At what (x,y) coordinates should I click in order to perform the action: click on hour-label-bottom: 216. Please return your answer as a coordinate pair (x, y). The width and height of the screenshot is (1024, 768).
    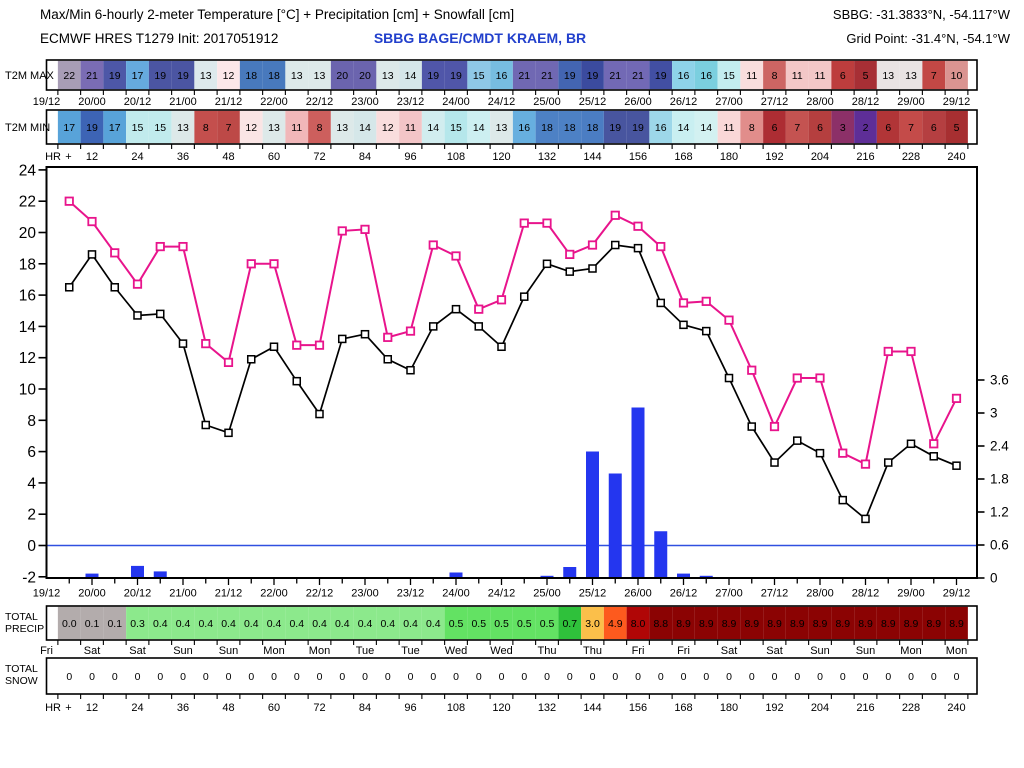
    Looking at the image, I should click on (865, 708).